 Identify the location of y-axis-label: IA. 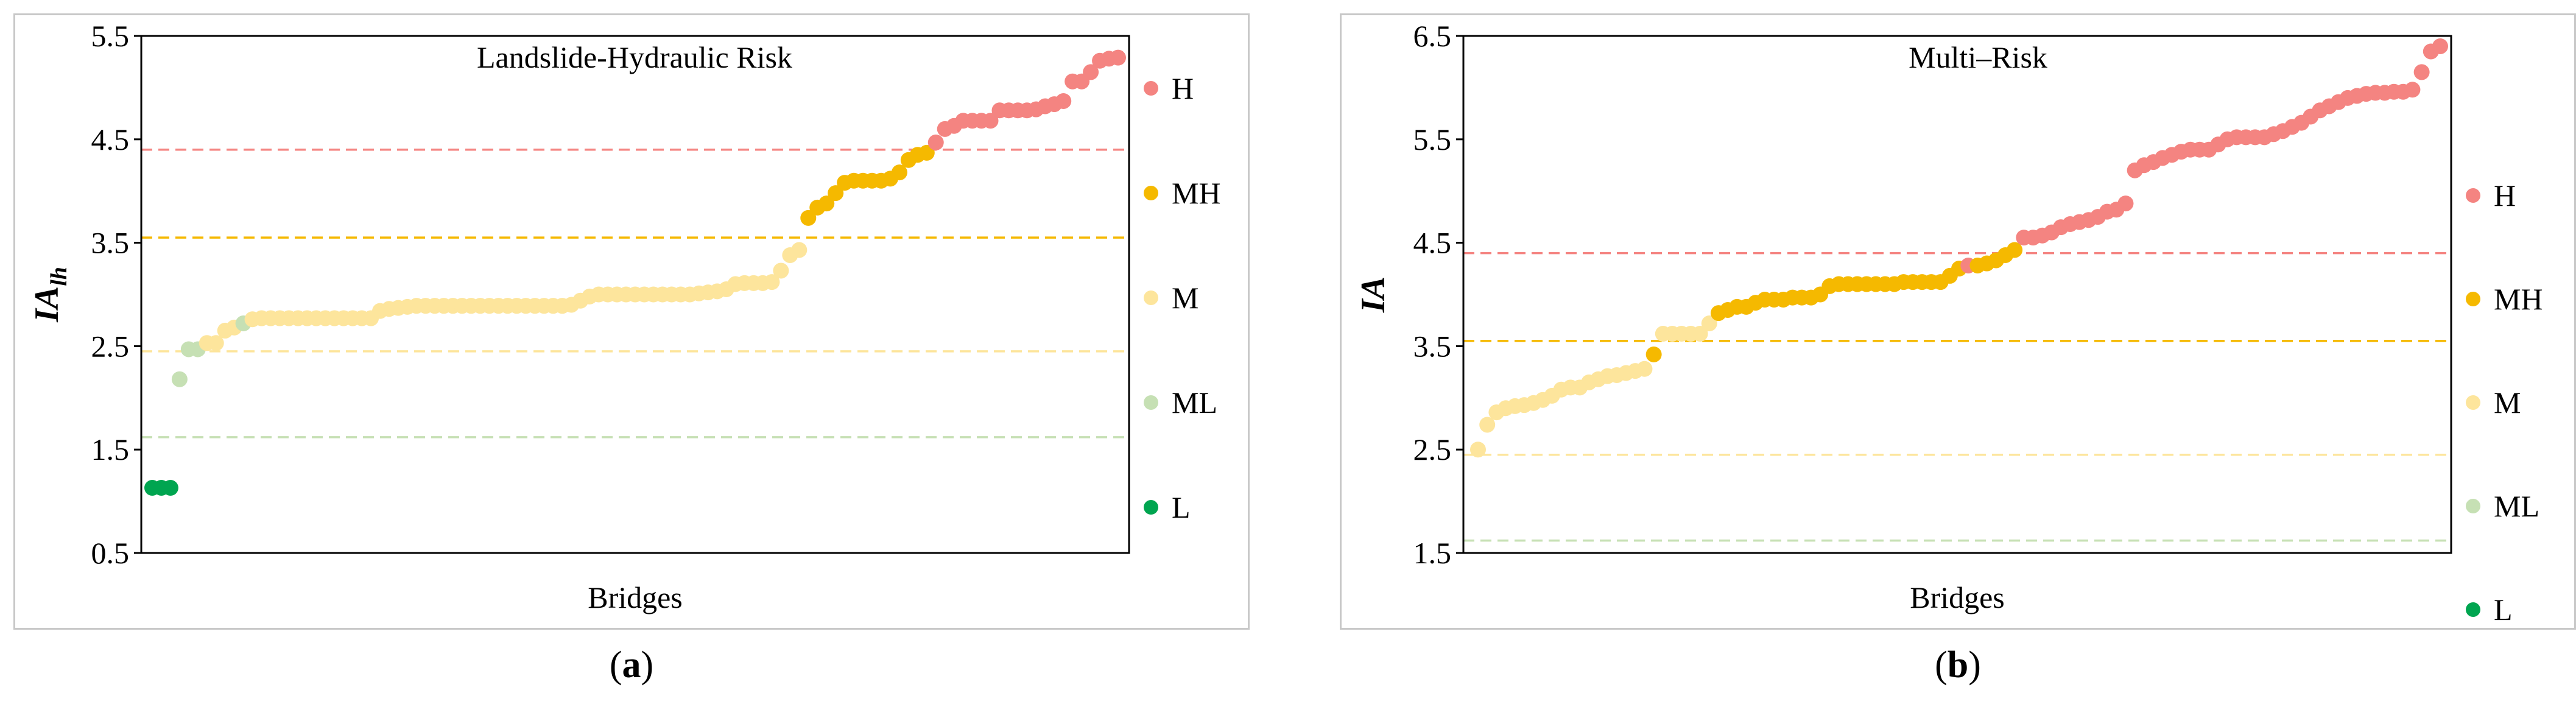
(1373, 294).